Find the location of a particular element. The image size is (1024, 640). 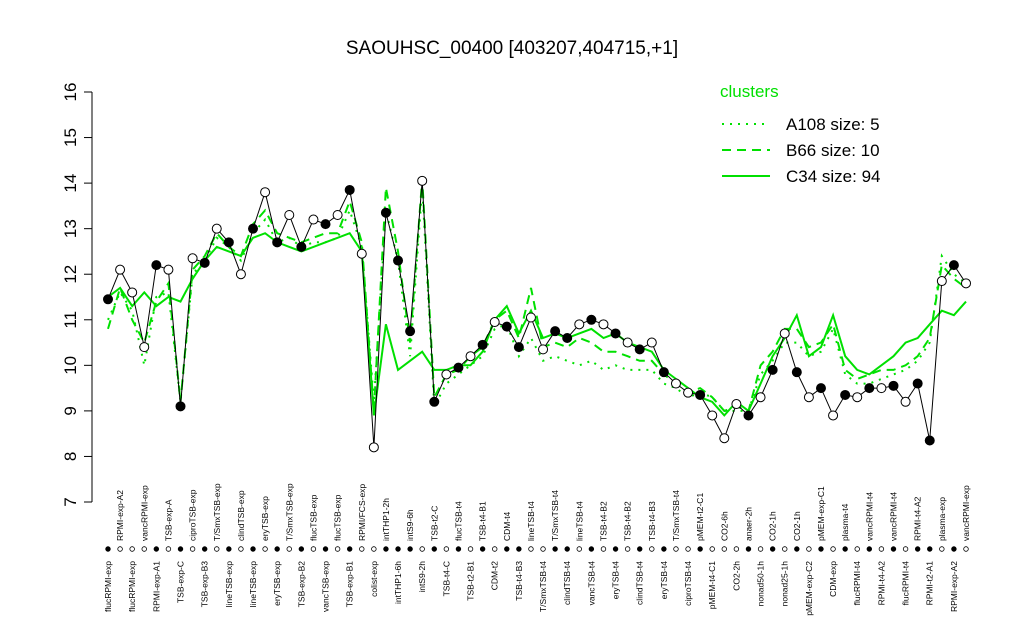

x-tick-label: pMEM-t4-C1 is located at coordinates (712, 585).